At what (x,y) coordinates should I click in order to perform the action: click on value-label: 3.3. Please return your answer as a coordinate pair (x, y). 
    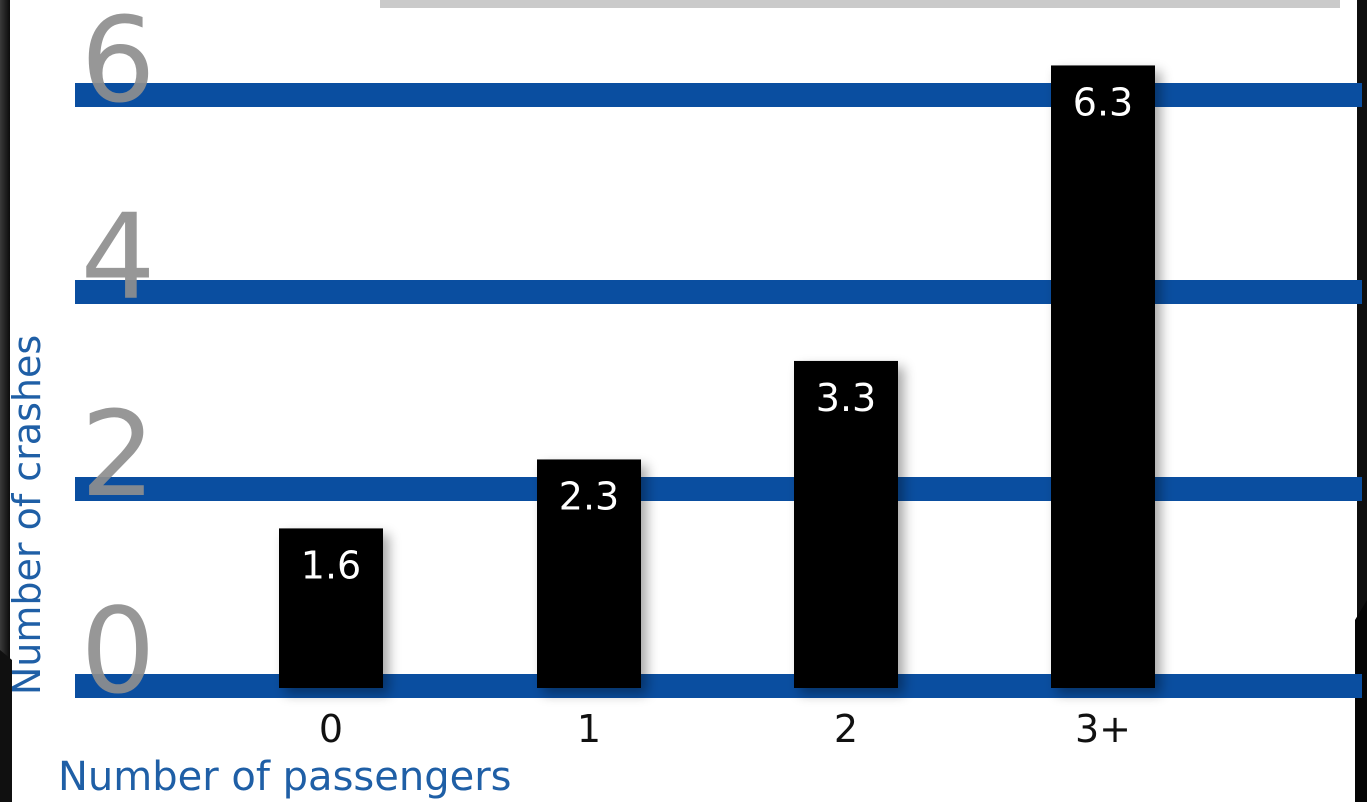
    Looking at the image, I should click on (846, 398).